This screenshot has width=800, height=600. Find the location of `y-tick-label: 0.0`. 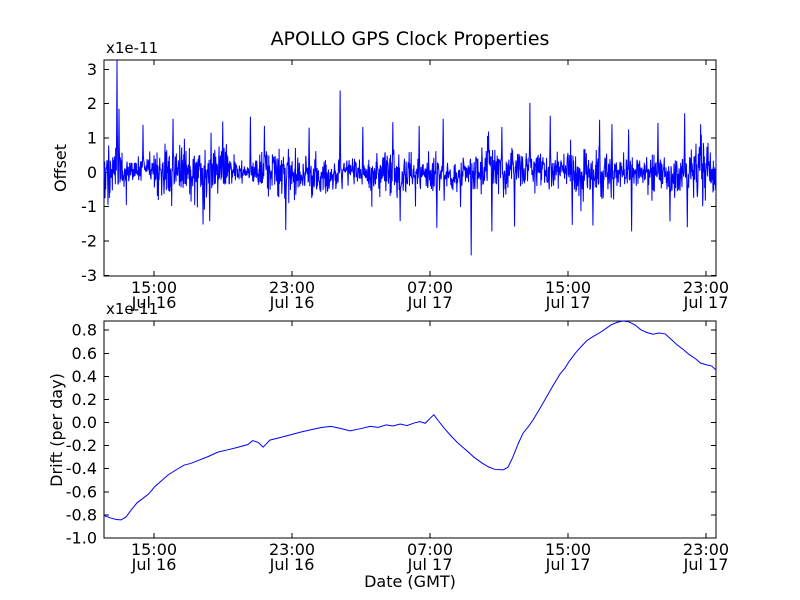

y-tick-label: 0.0 is located at coordinates (84, 422).